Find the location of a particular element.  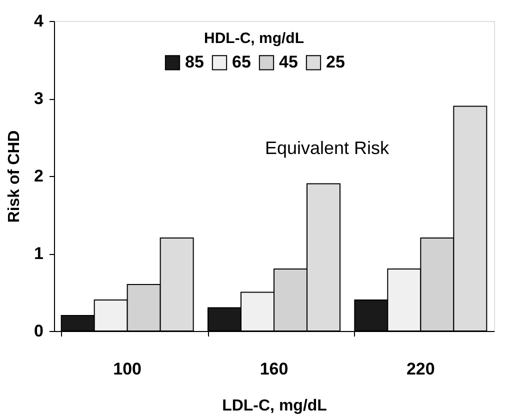

y-tick-label: 1 is located at coordinates (39, 253).